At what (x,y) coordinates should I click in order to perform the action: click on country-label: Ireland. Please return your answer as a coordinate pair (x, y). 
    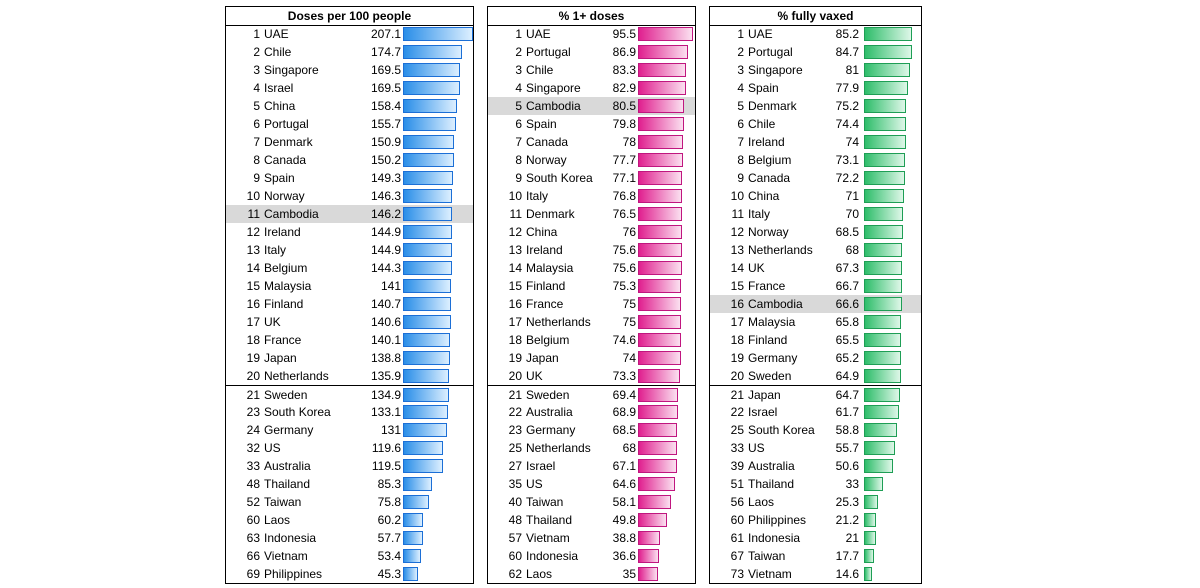
    Looking at the image, I should click on (766, 142).